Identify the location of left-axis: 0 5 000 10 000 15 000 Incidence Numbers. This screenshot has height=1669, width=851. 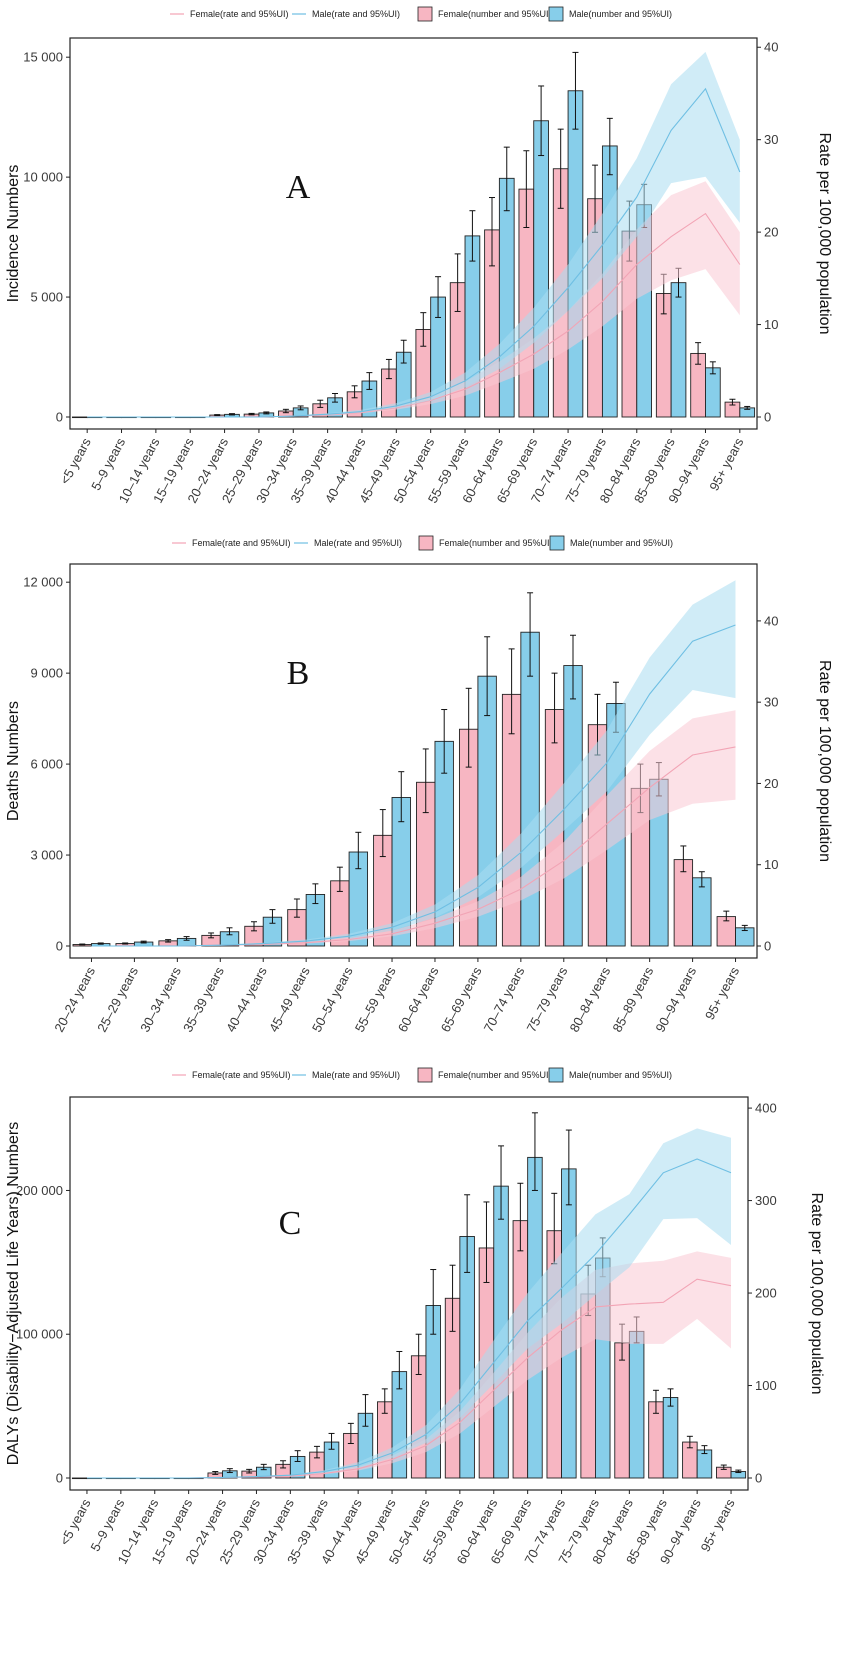
(37, 237).